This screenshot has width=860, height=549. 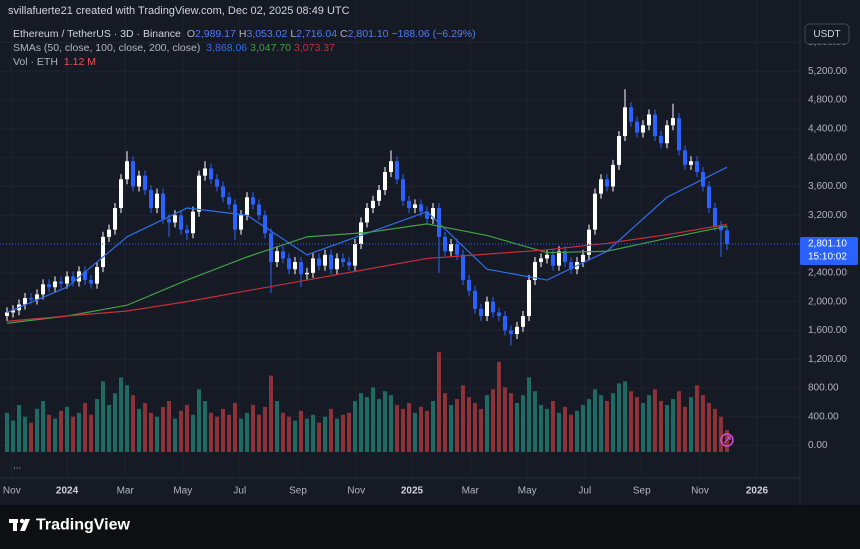 I want to click on y-tick-label: 4,000.00, so click(x=827, y=157).